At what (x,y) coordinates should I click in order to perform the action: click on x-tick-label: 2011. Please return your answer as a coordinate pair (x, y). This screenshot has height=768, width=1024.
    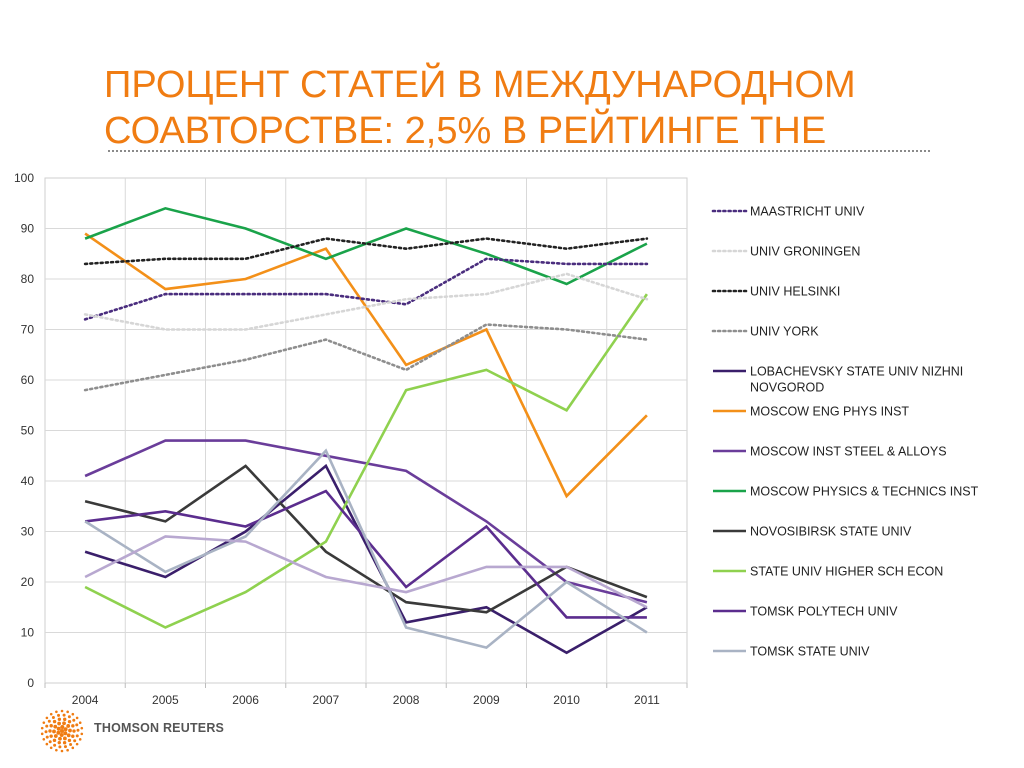
    Looking at the image, I should click on (647, 700).